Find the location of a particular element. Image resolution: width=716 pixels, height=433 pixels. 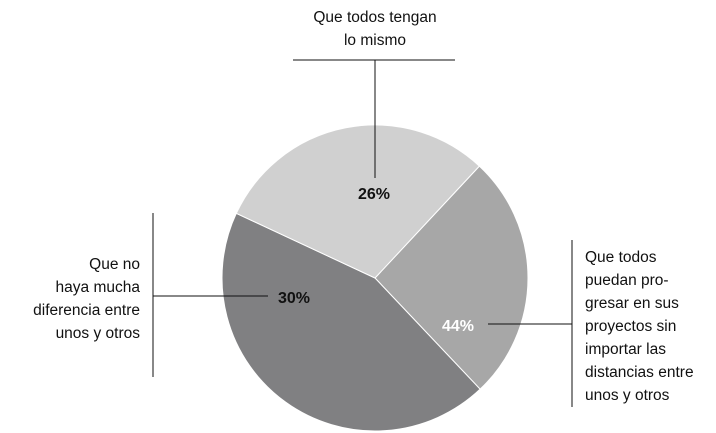

value-label: 44% is located at coordinates (458, 326).